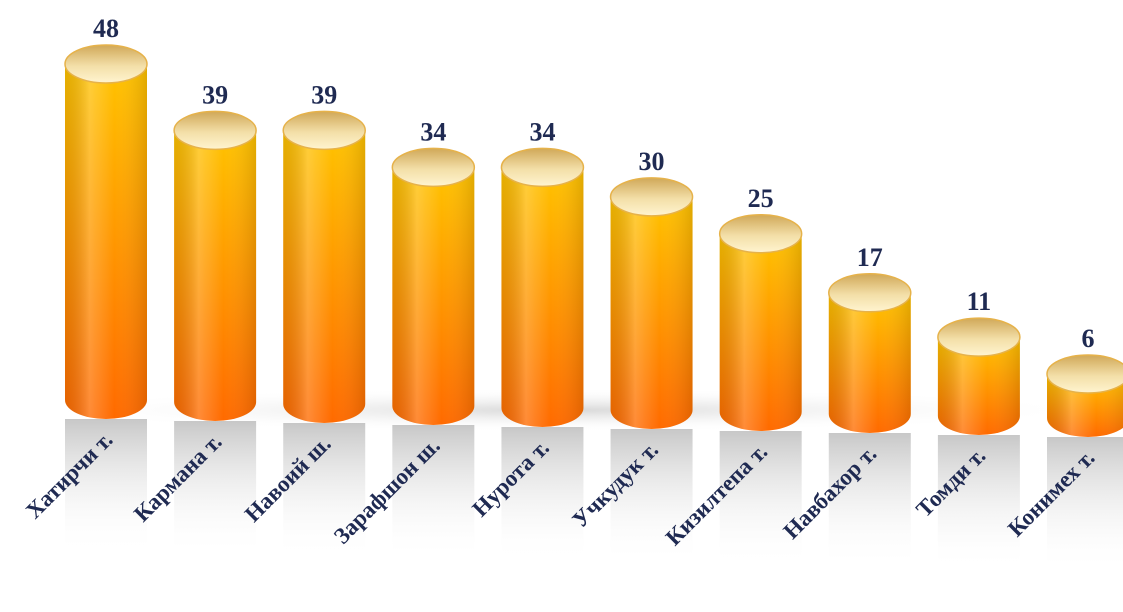  I want to click on data-label: 48, so click(106, 28).